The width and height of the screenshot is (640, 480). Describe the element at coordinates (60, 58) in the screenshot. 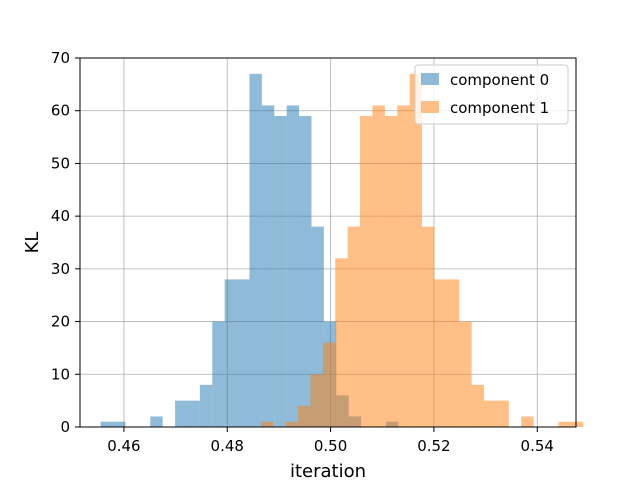

I see `y-tick-label: 70` at that location.